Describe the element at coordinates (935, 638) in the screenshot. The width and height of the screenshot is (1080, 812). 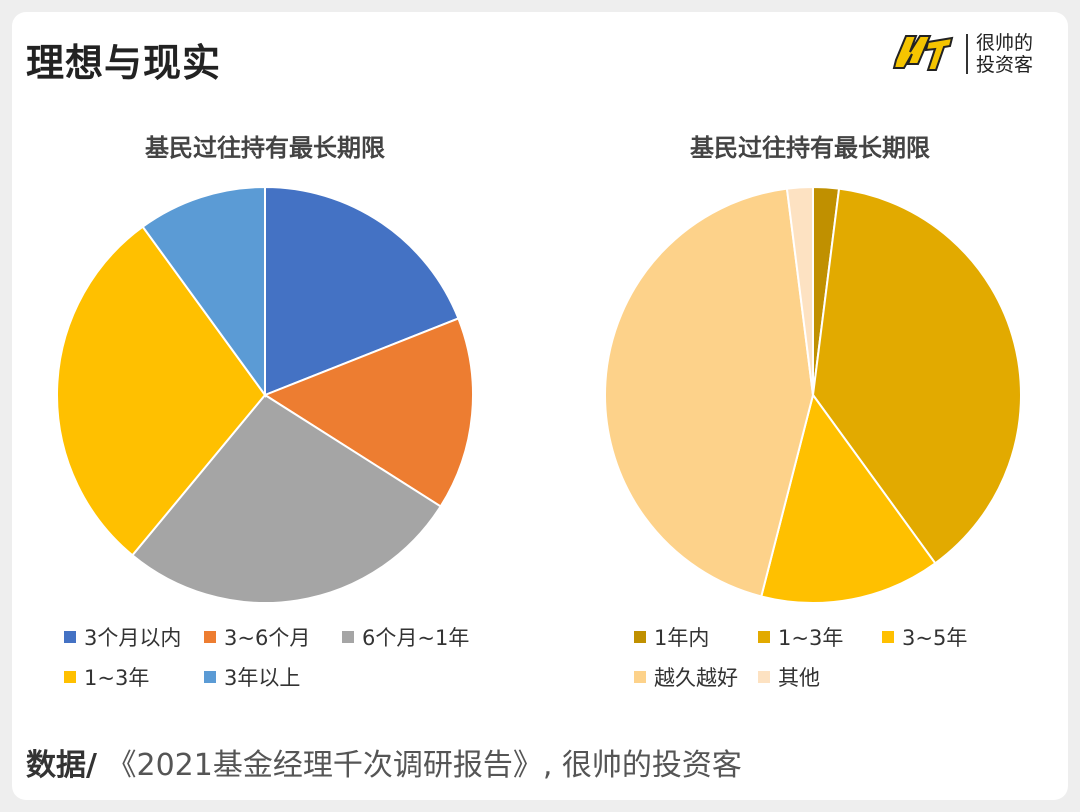
I see `right-legend-label-3: 3~5年` at that location.